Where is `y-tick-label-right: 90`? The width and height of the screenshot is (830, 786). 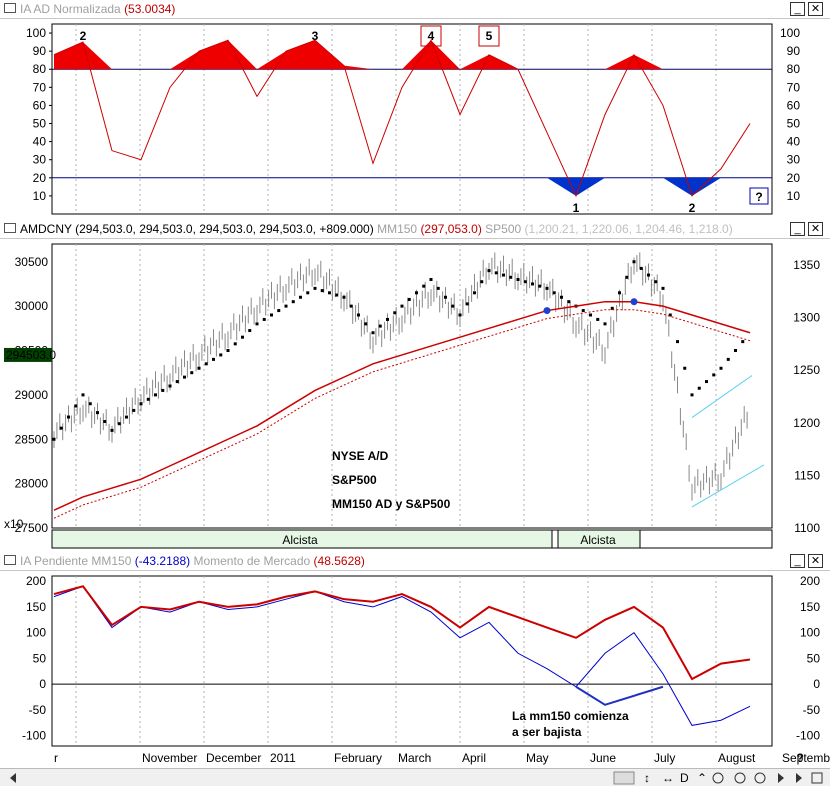
y-tick-label-right: 90 is located at coordinates (794, 51).